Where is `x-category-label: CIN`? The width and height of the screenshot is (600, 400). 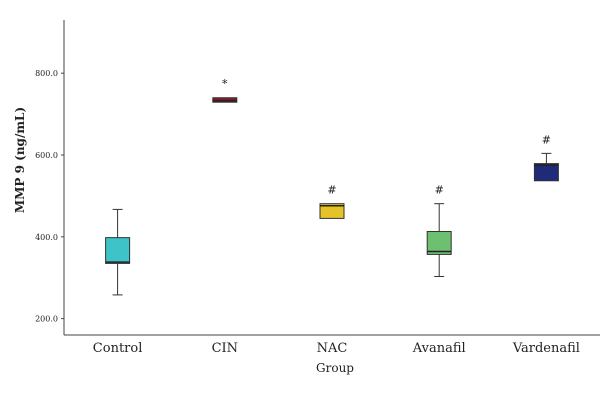 x-category-label: CIN is located at coordinates (225, 348).